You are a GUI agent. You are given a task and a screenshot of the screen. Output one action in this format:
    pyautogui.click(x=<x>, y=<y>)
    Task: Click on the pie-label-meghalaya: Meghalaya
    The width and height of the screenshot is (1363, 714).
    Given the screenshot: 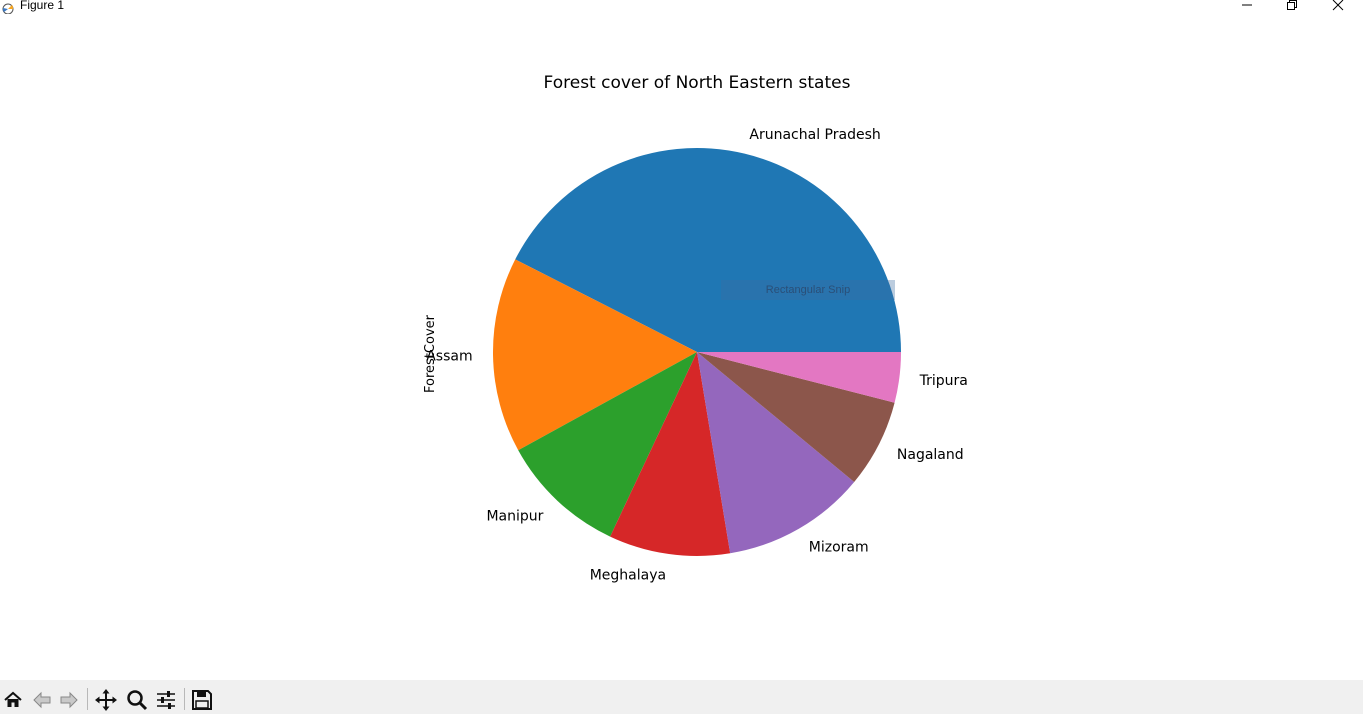 What is the action you would take?
    pyautogui.click(x=628, y=575)
    